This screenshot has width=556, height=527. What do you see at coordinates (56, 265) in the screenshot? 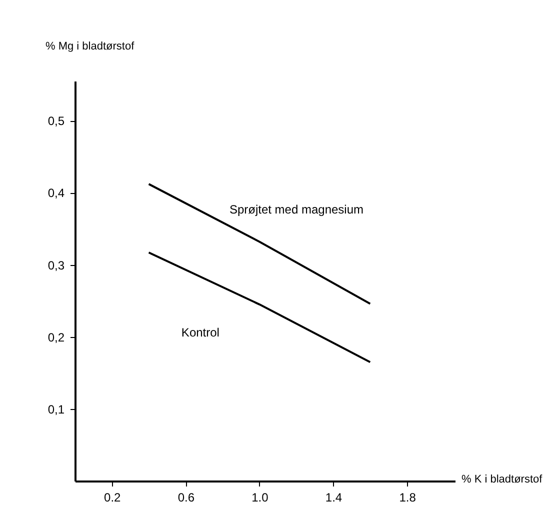
I see `y-tick-label: 0,3` at bounding box center [56, 265].